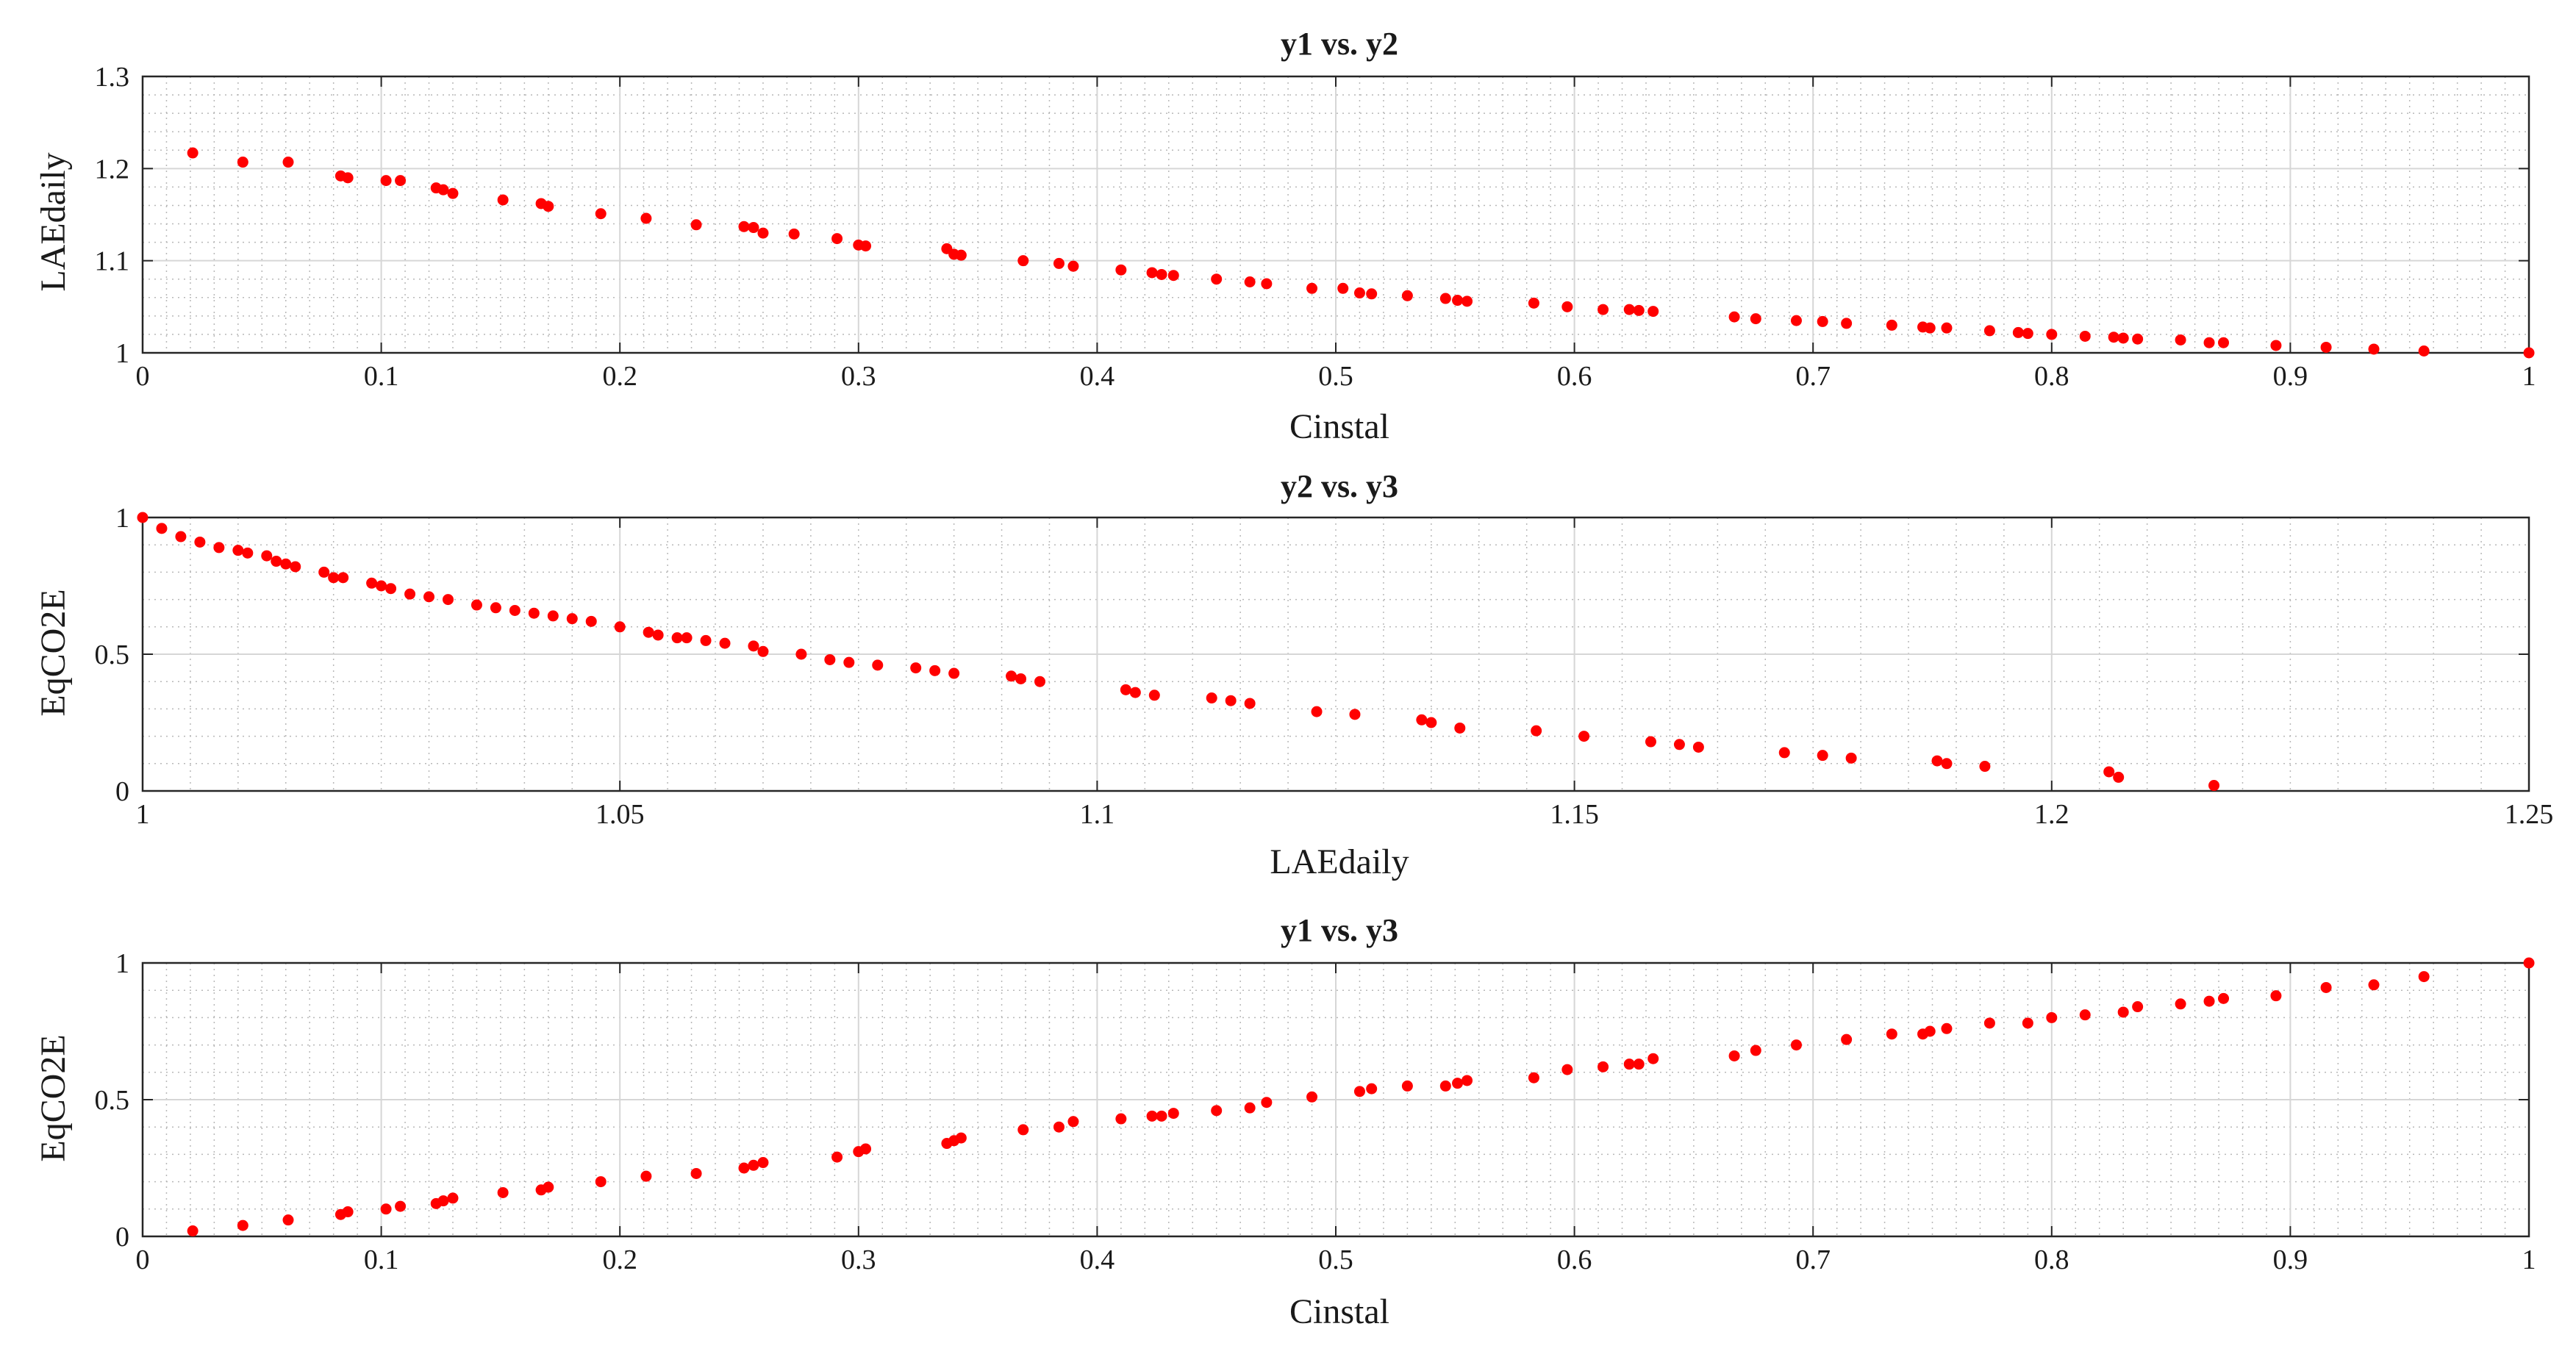 The height and width of the screenshot is (1354, 2576). Describe the element at coordinates (1574, 814) in the screenshot. I see `x-tick-label: 1.15` at that location.